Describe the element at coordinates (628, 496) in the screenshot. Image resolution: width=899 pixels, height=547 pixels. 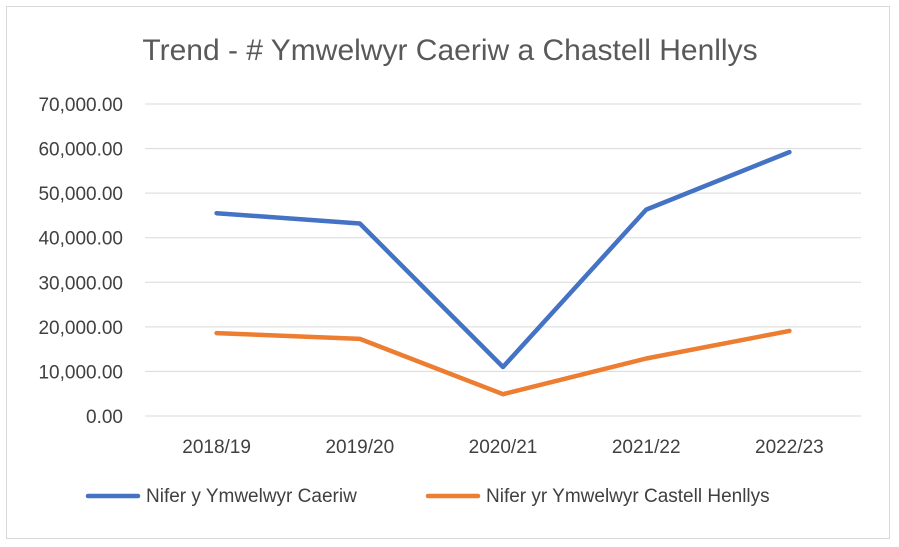
I see `legend-label: Nifer yr Ymwelwyr Castell Henllys` at that location.